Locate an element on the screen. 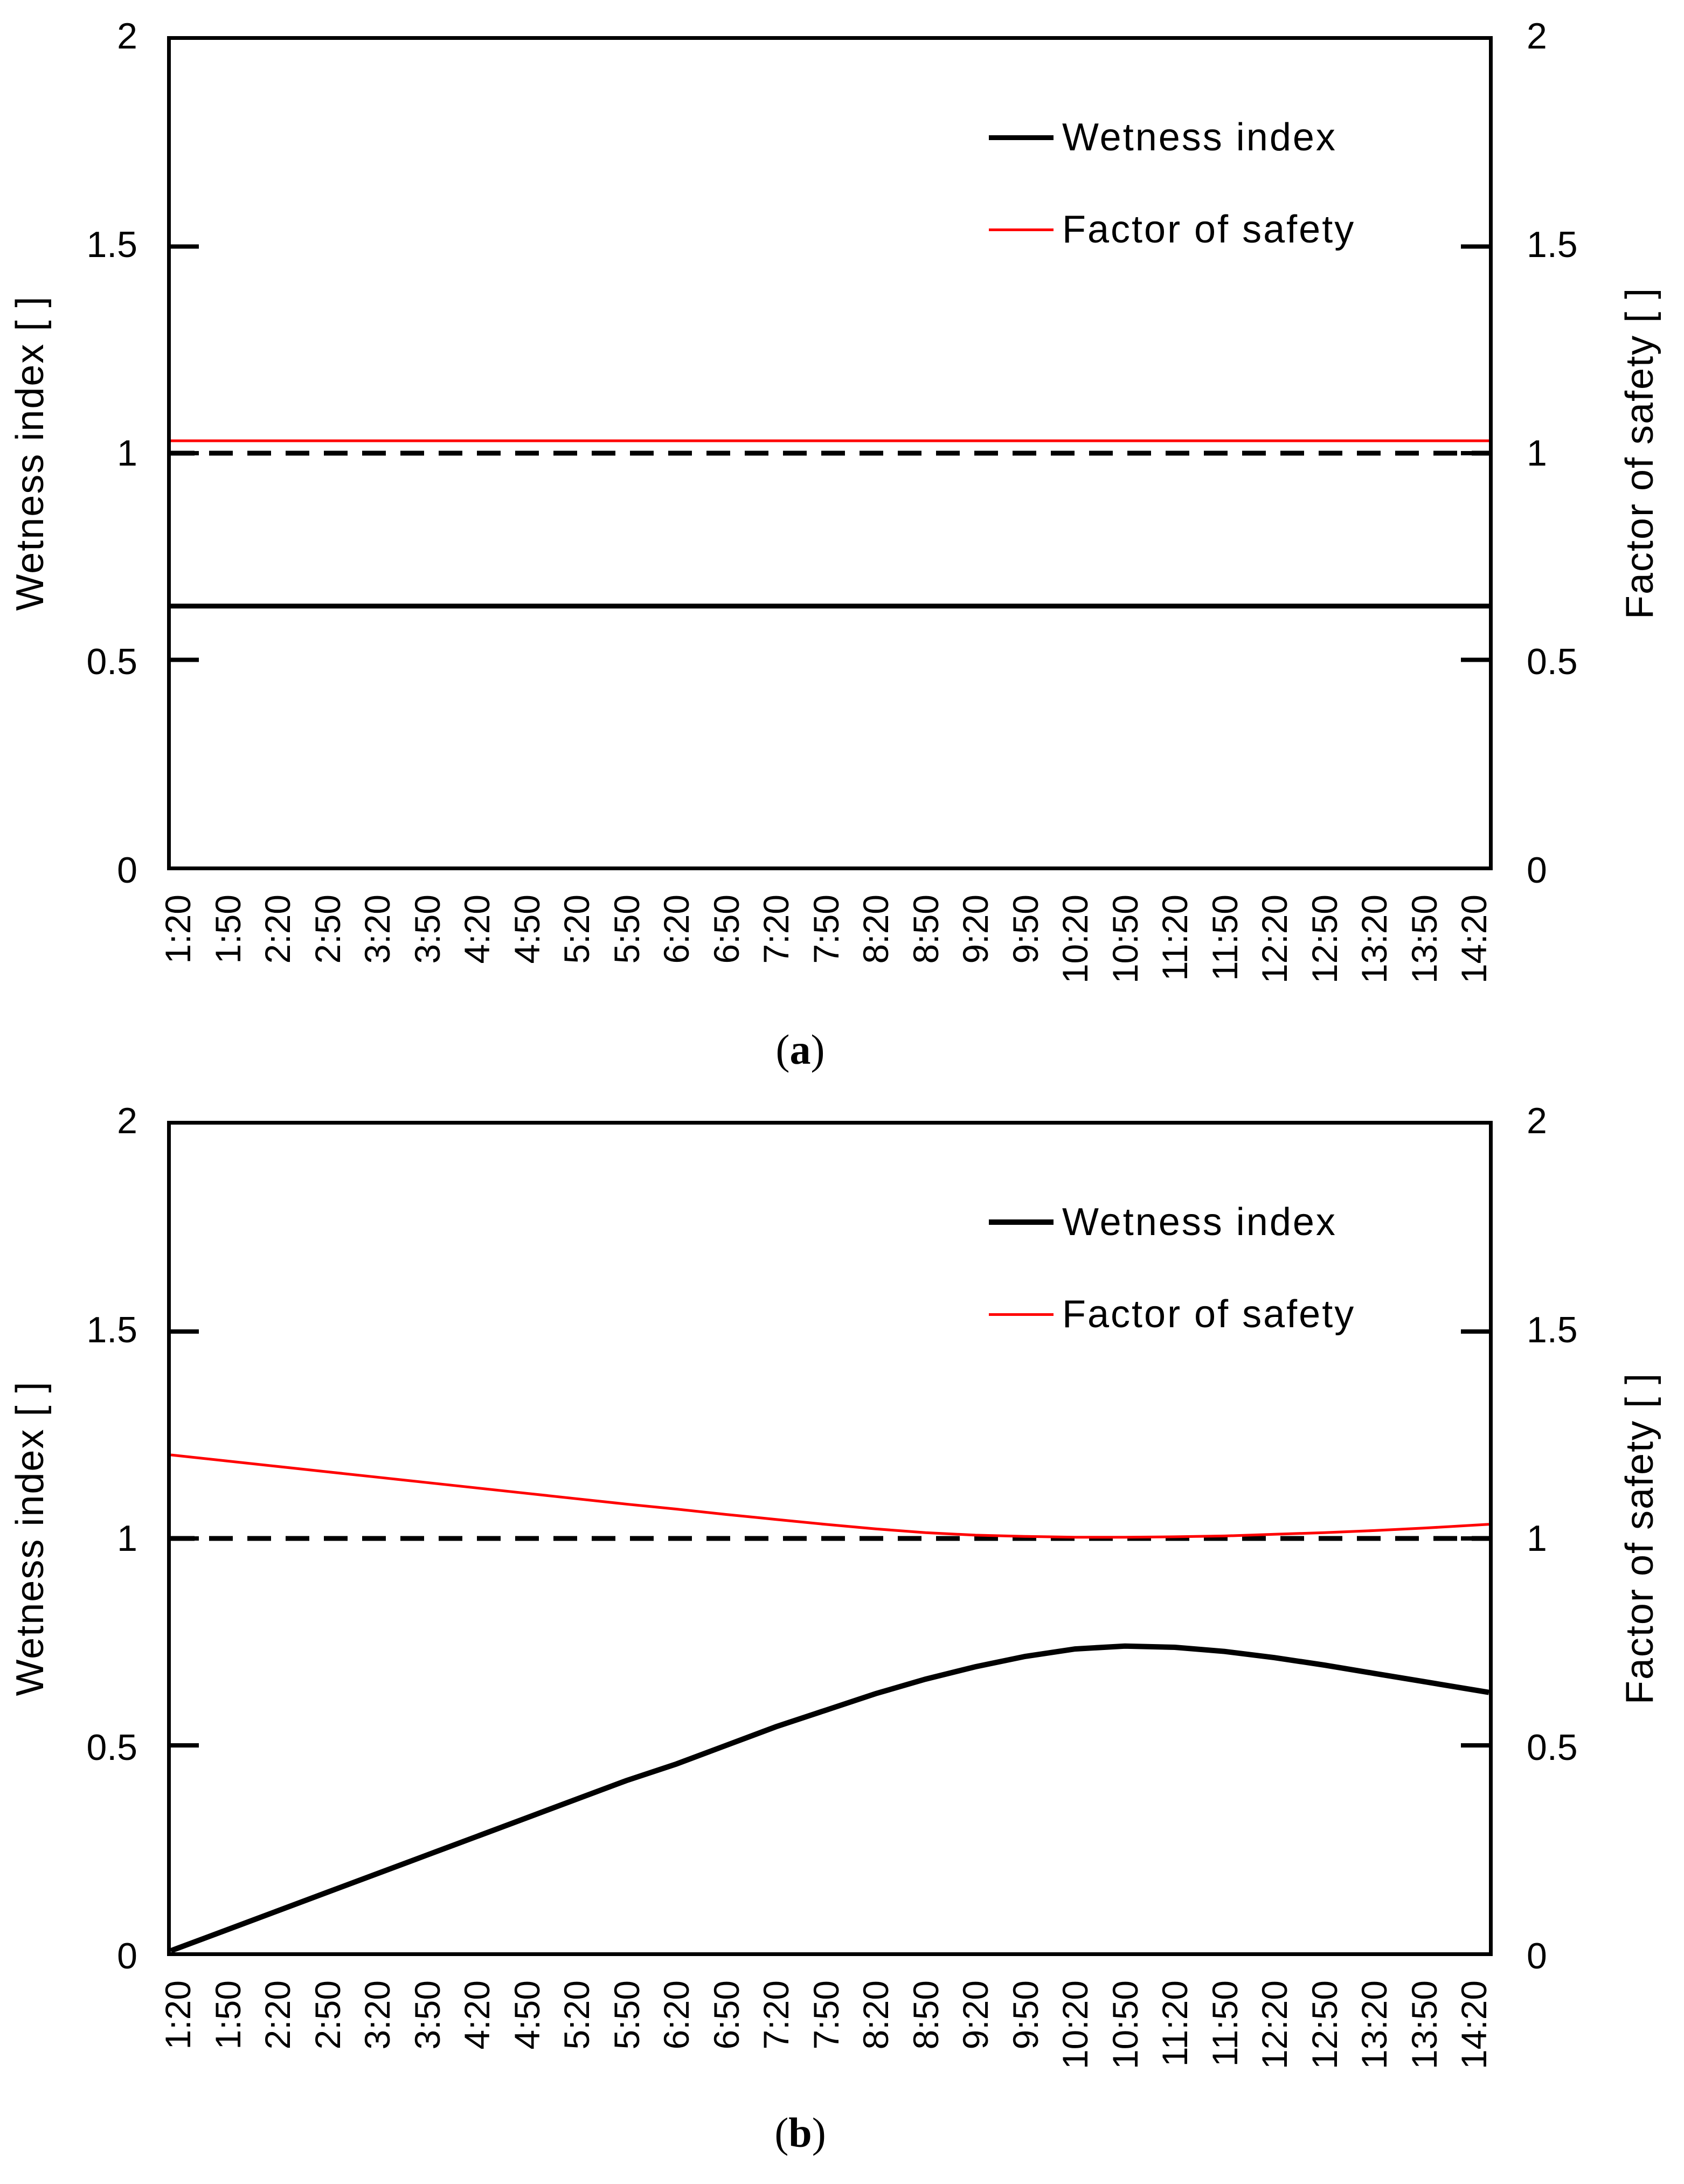 This screenshot has height=2184, width=1684. legend-item-fos-b: Factor of safety is located at coordinates (1172, 1314).